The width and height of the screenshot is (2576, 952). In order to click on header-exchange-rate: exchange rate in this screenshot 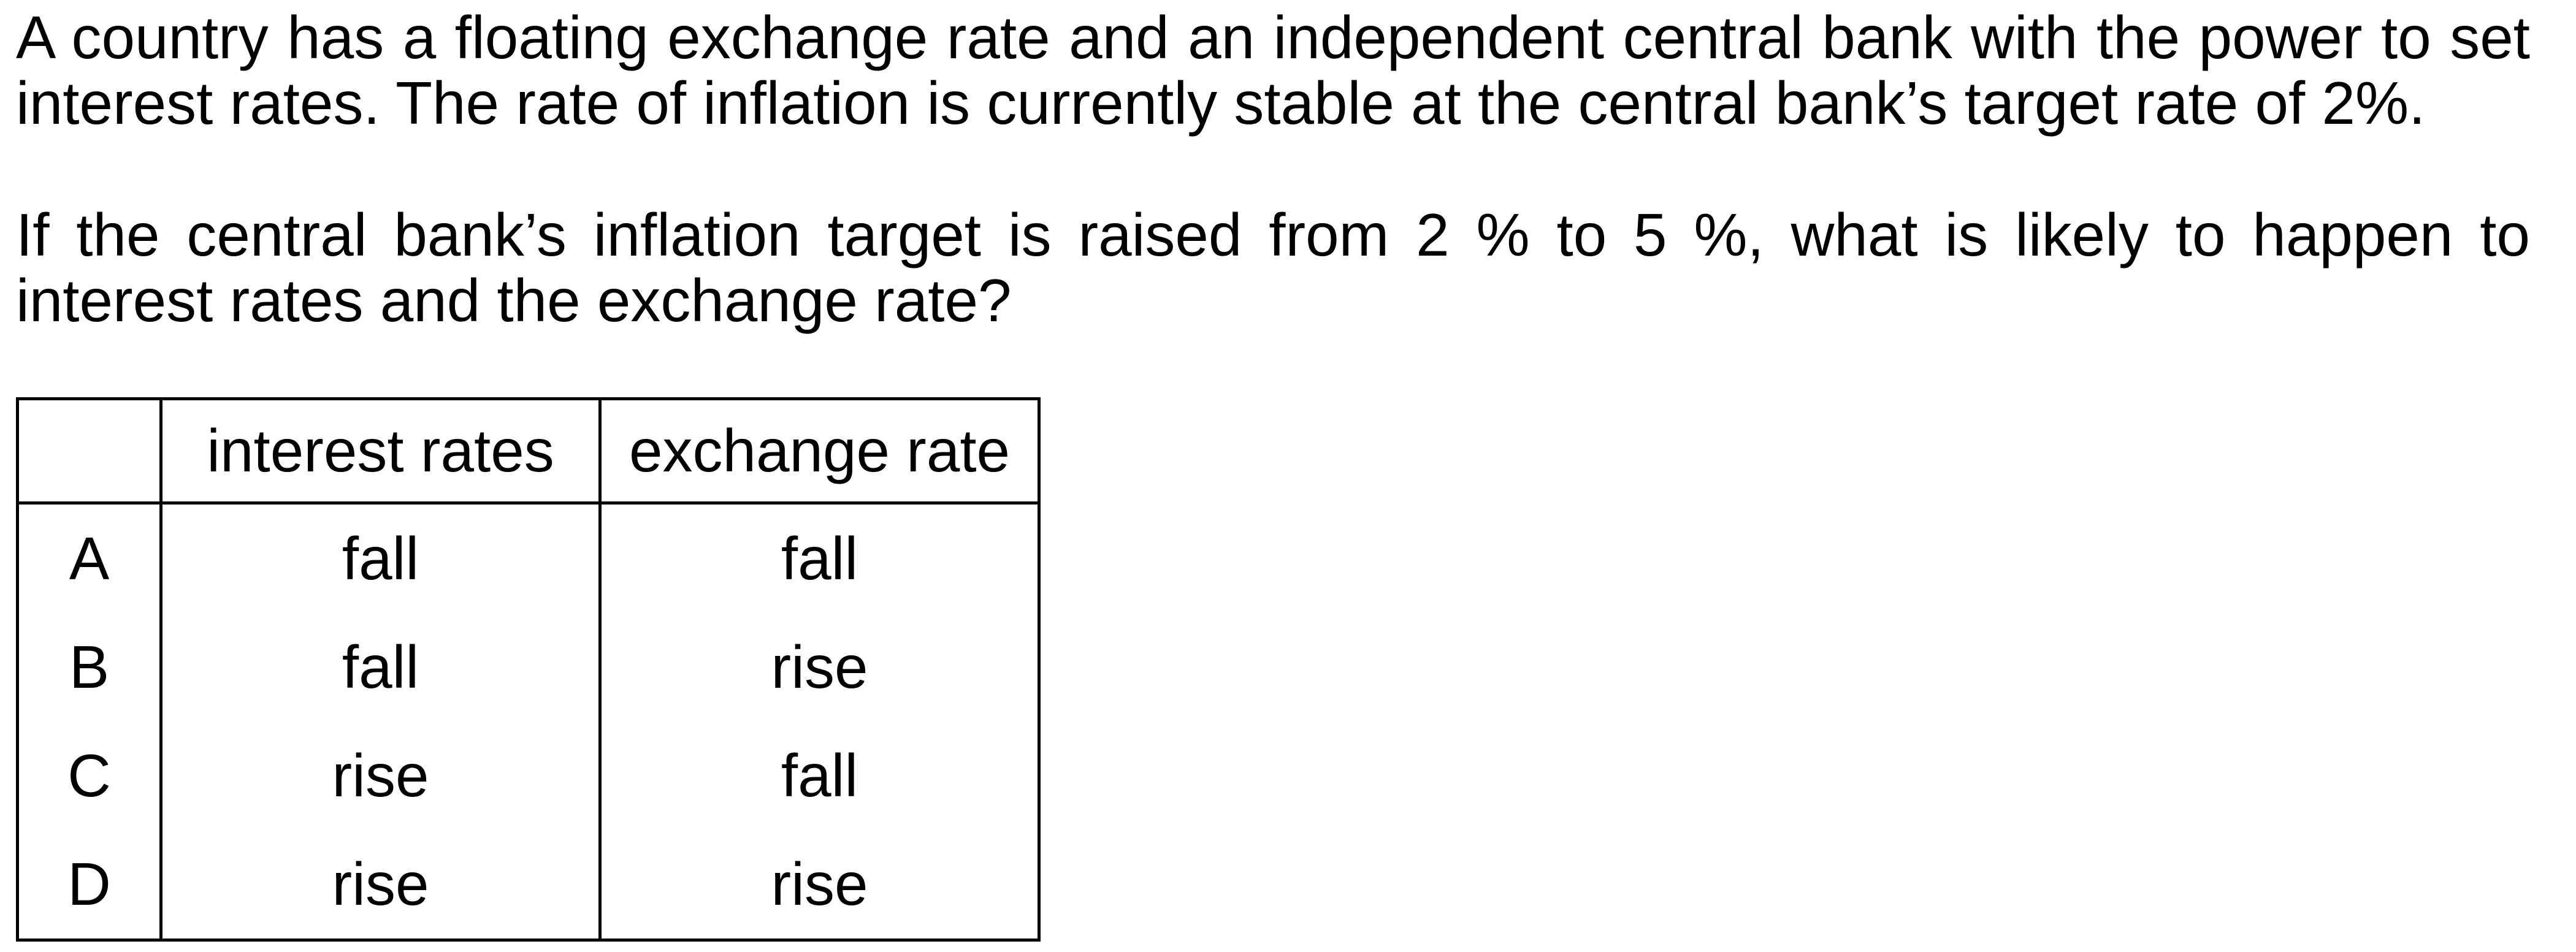, I will do `click(819, 451)`.